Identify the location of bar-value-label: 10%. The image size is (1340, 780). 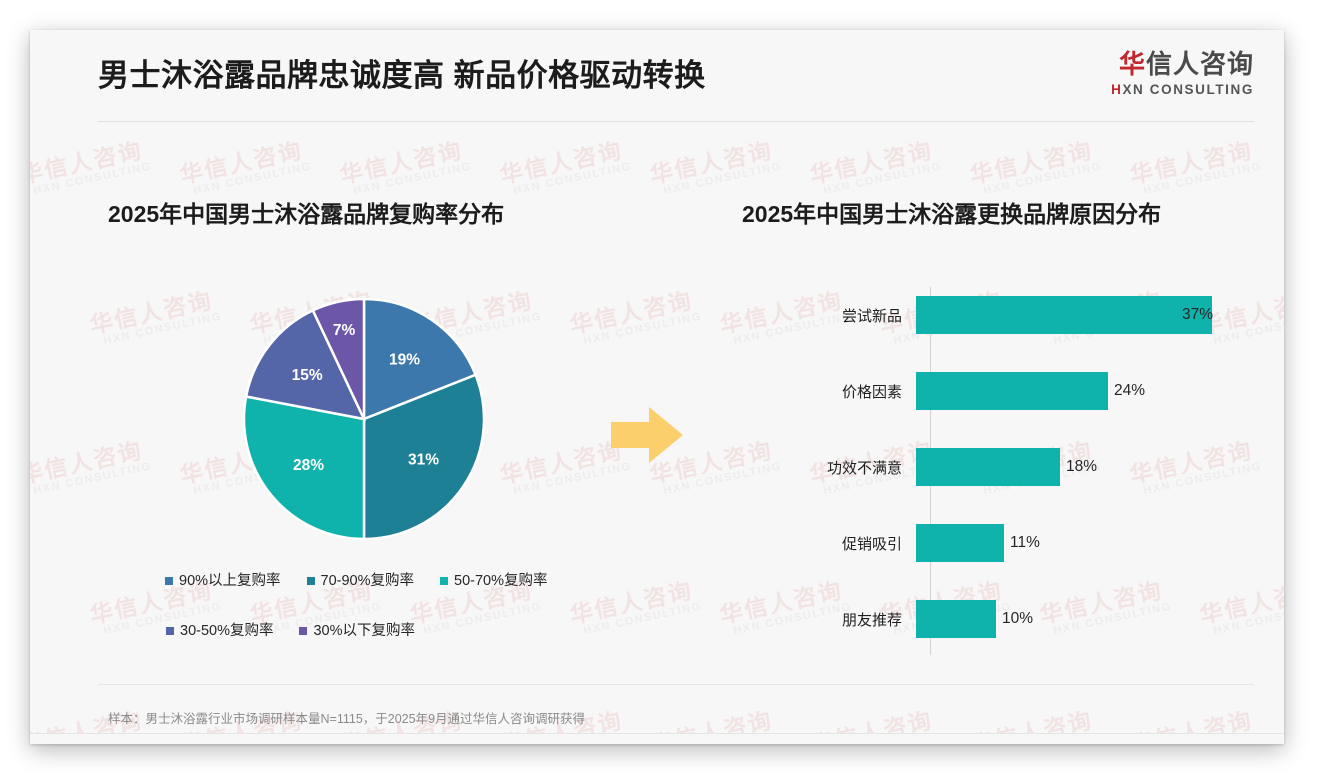
(1018, 618).